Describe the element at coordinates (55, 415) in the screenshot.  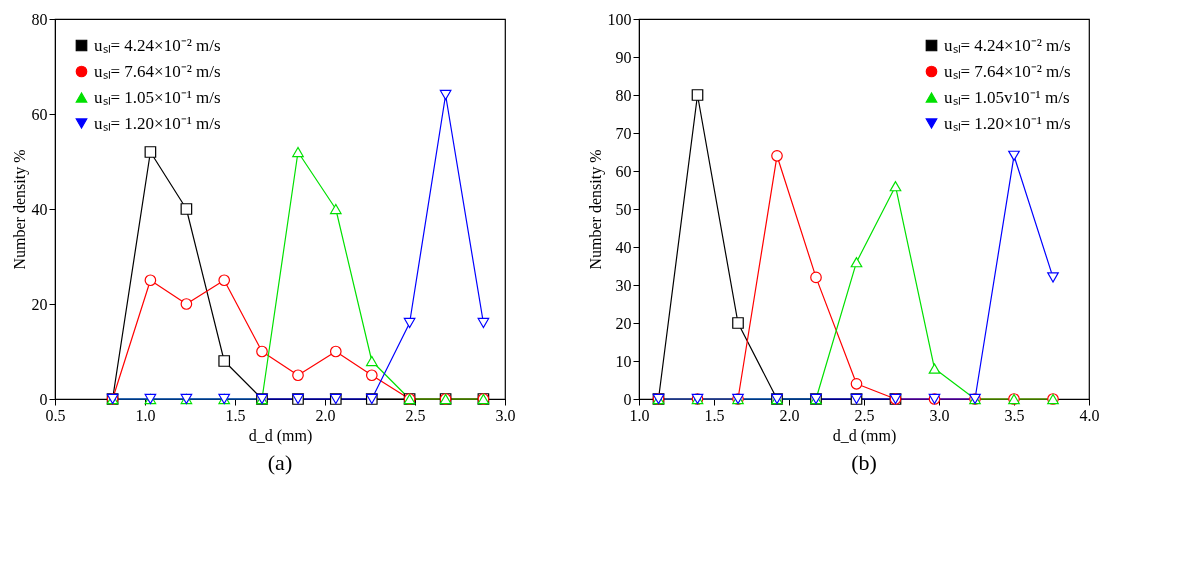
I see `x-tick-label: 0.5` at that location.